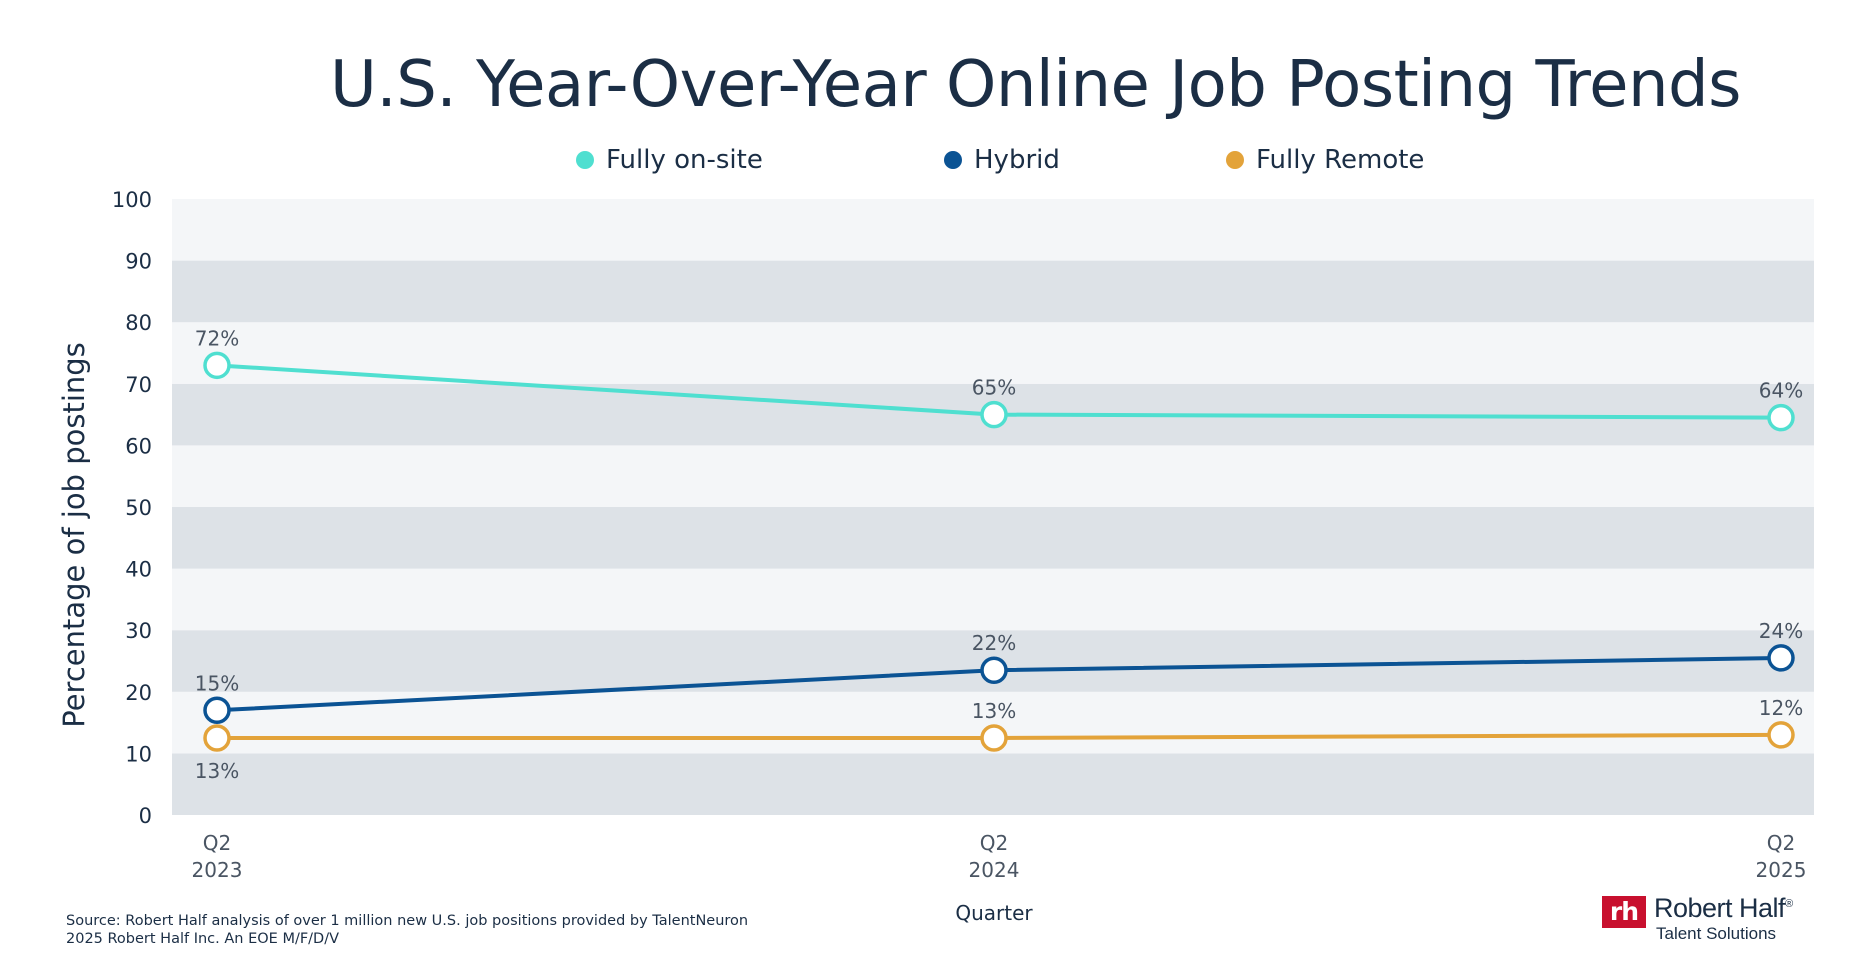  What do you see at coordinates (138, 446) in the screenshot?
I see `y-tick-label: 60` at bounding box center [138, 446].